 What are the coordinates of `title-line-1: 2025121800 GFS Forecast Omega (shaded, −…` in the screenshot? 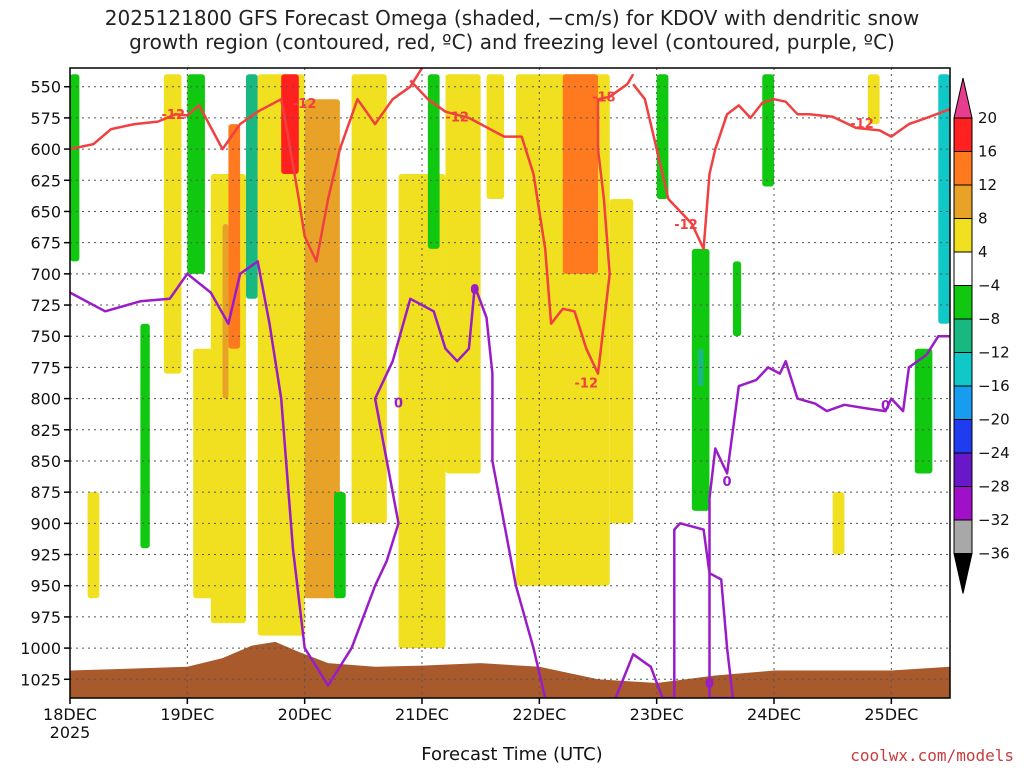 It's located at (512, 18).